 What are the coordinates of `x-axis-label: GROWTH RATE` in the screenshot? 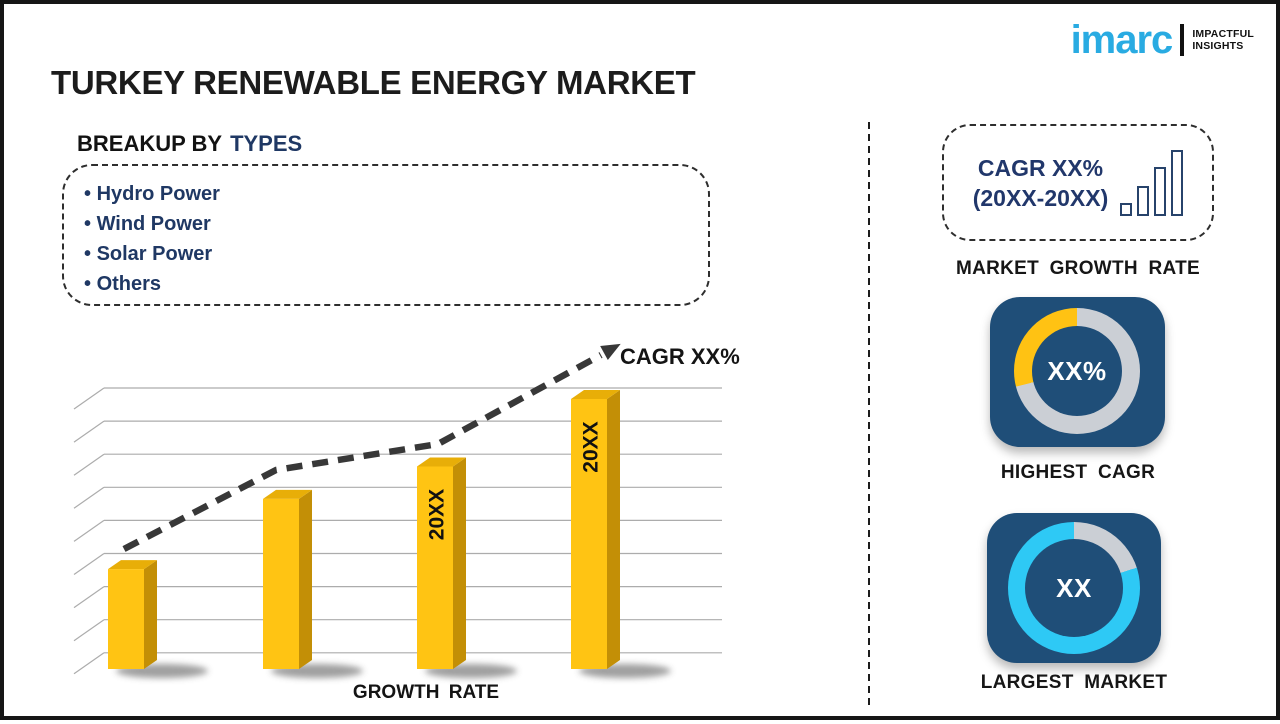 It's located at (426, 692).